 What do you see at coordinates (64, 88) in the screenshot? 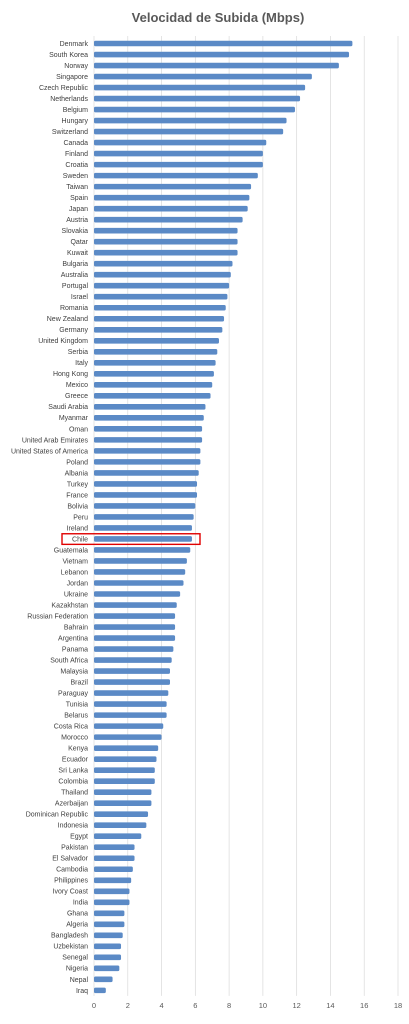
I see `category-label: Czech Republic` at bounding box center [64, 88].